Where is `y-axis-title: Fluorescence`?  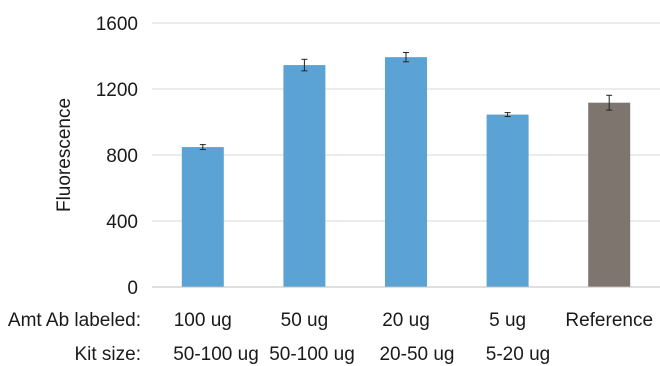 y-axis-title: Fluorescence is located at coordinates (64, 155).